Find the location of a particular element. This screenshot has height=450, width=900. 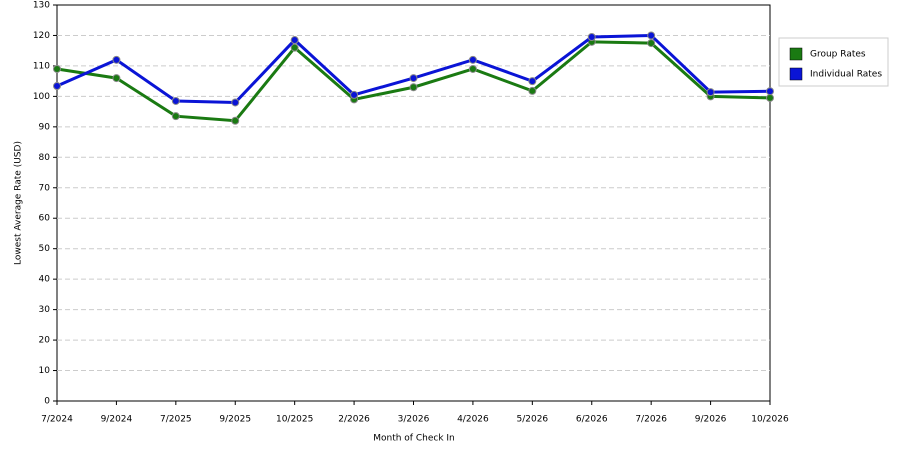

x-tick-label: 2/2026 is located at coordinates (354, 420).